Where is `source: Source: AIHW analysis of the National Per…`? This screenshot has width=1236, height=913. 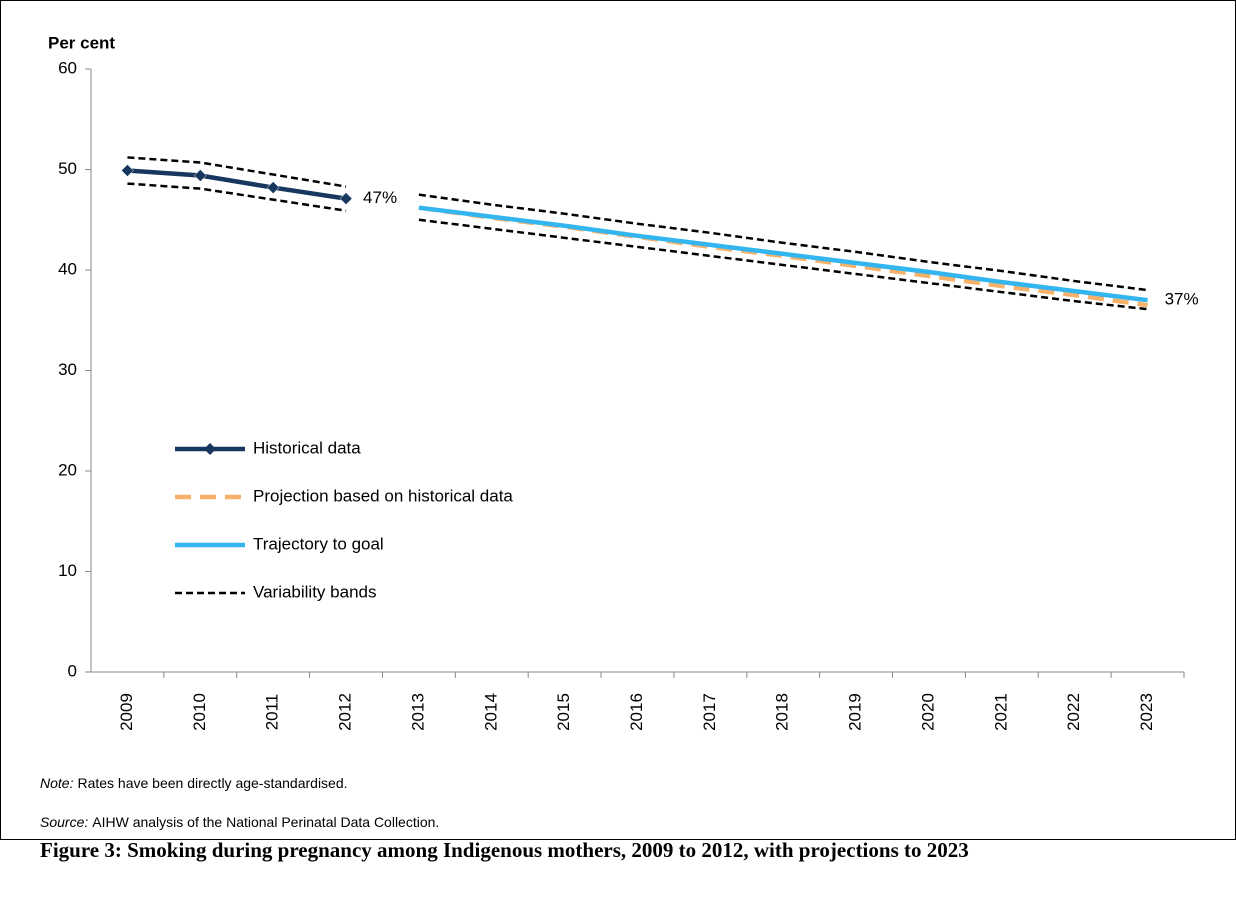 source: Source: AIHW analysis of the National Per… is located at coordinates (239, 822).